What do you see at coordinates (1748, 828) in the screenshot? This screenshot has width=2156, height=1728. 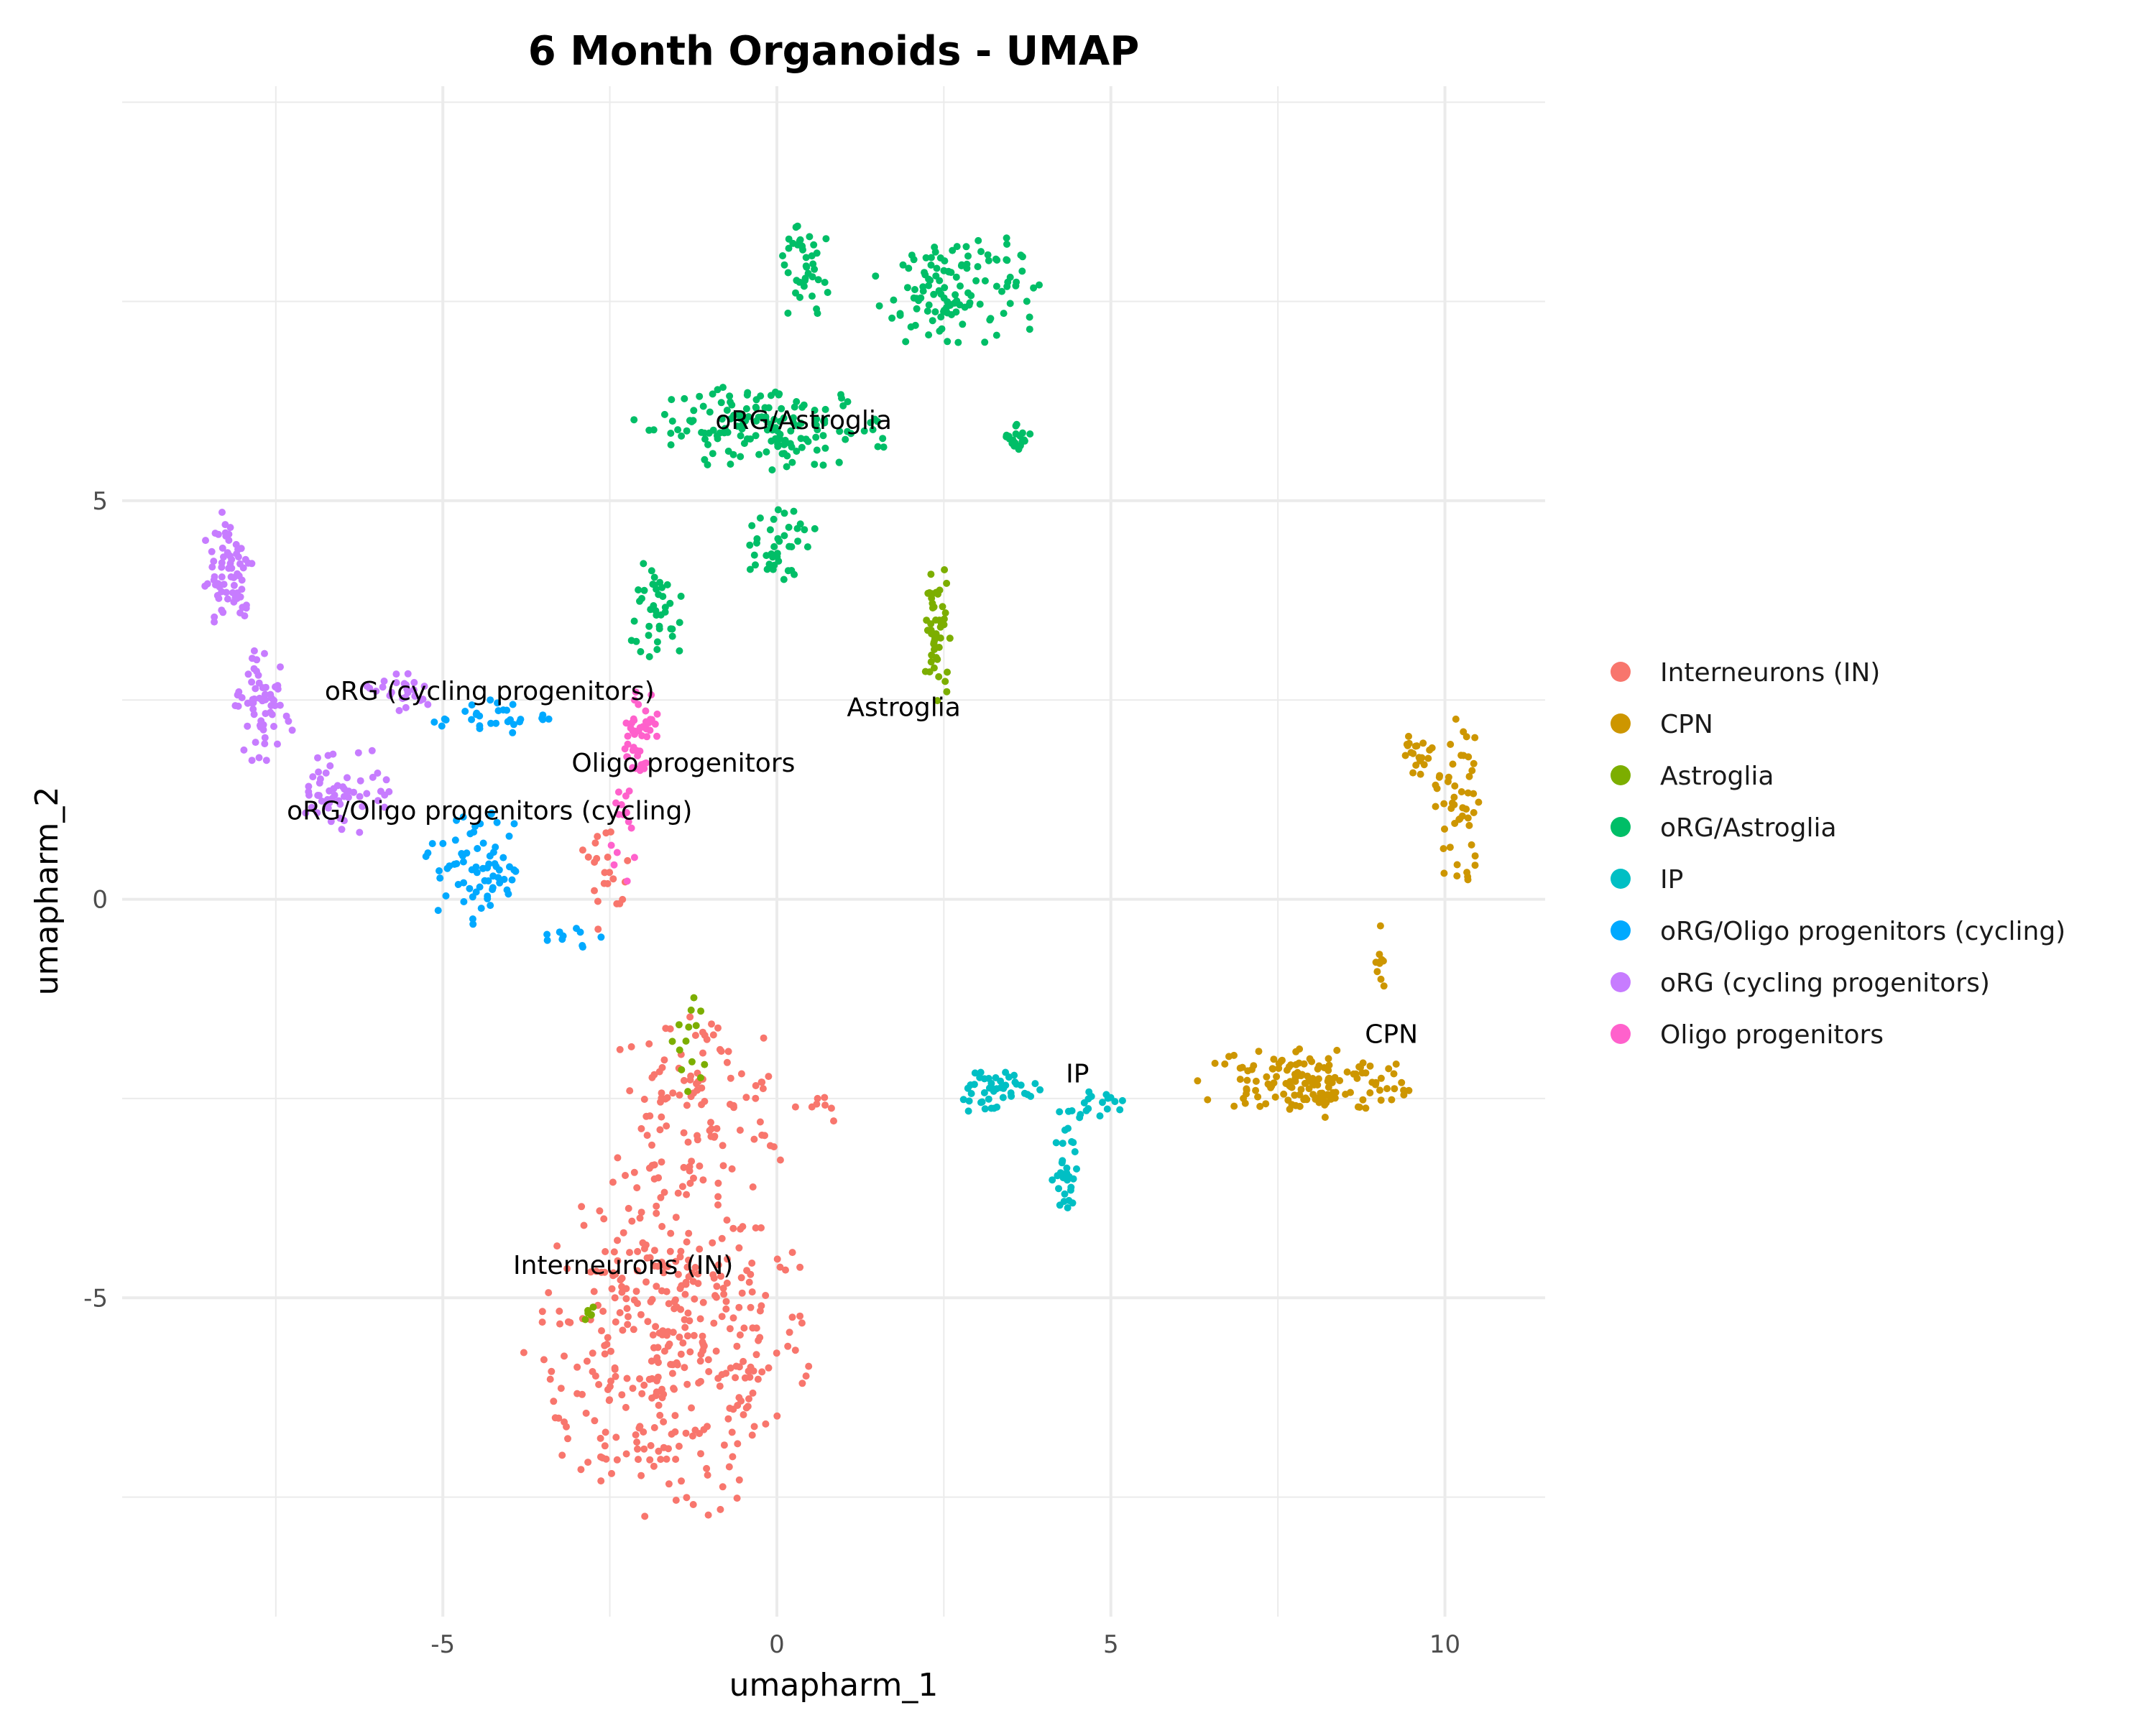 I see `legend-entry-label: oRG/Astroglia` at bounding box center [1748, 828].